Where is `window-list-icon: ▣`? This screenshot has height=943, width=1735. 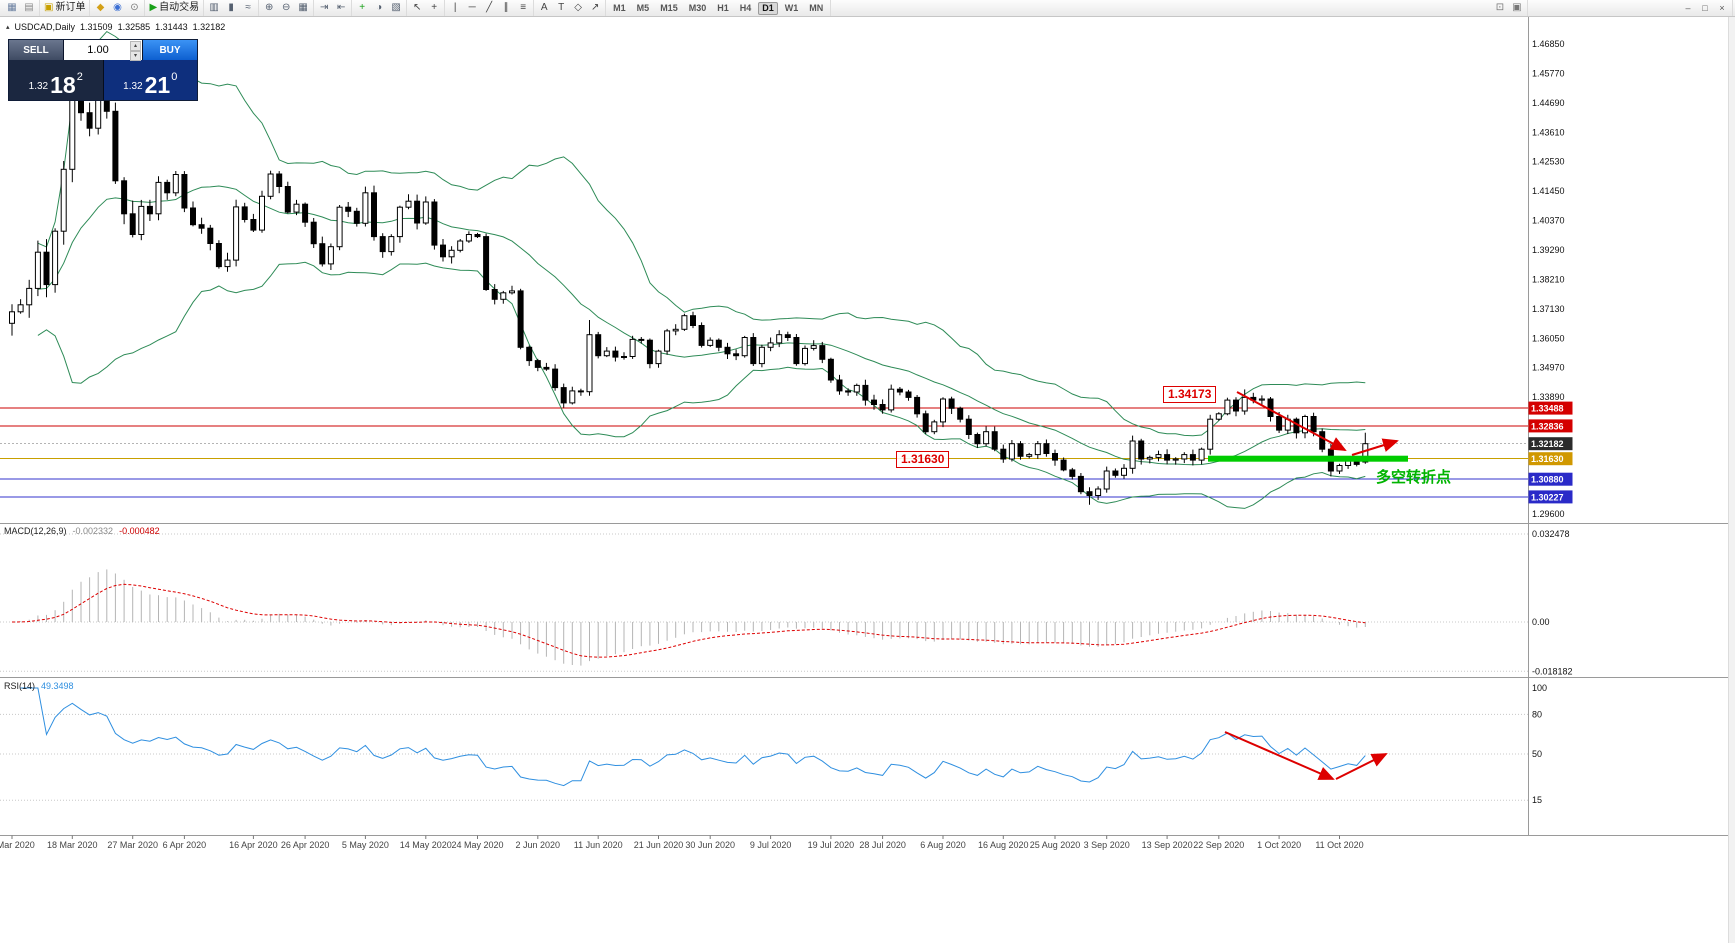 window-list-icon: ▣ is located at coordinates (1517, 8).